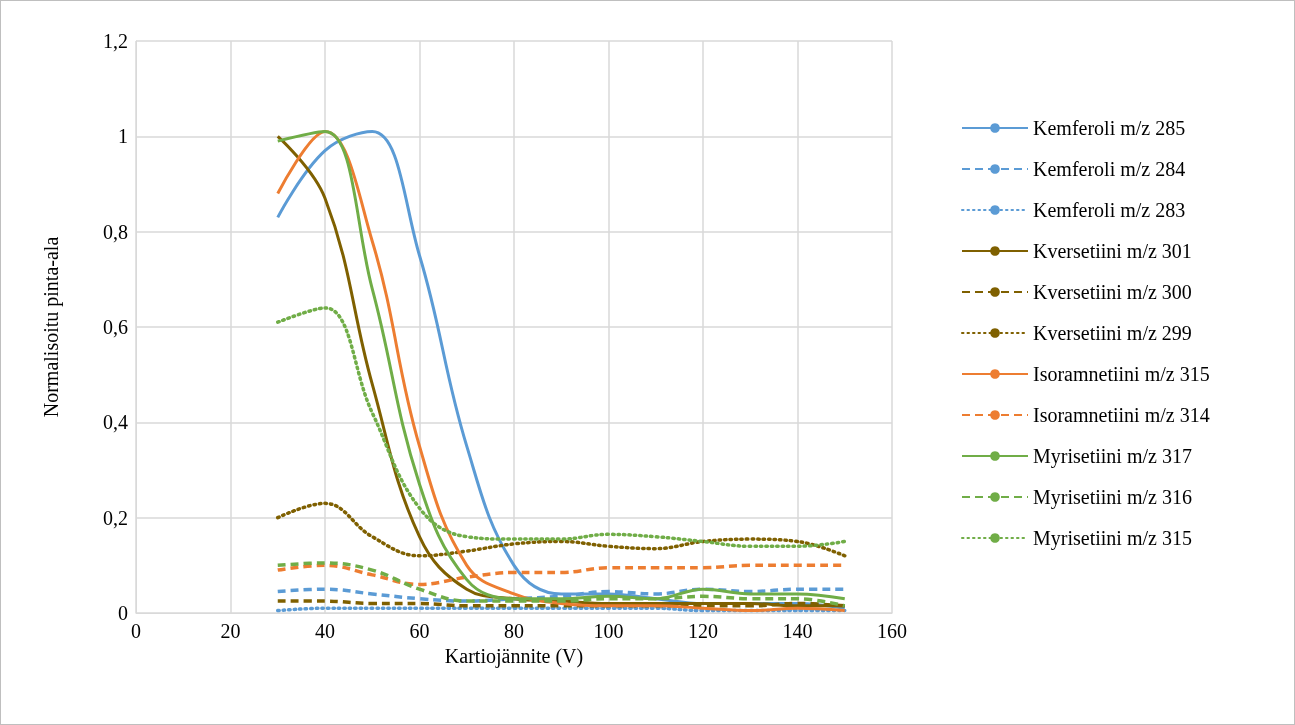 This screenshot has height=725, width=1295. Describe the element at coordinates (1112, 292) in the screenshot. I see `legend-label: Kversetiini m/z 300` at that location.